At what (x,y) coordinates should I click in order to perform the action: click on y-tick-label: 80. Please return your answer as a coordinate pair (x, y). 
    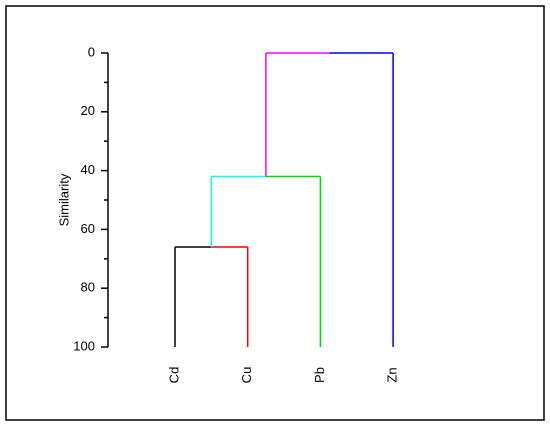
    Looking at the image, I should click on (88, 287).